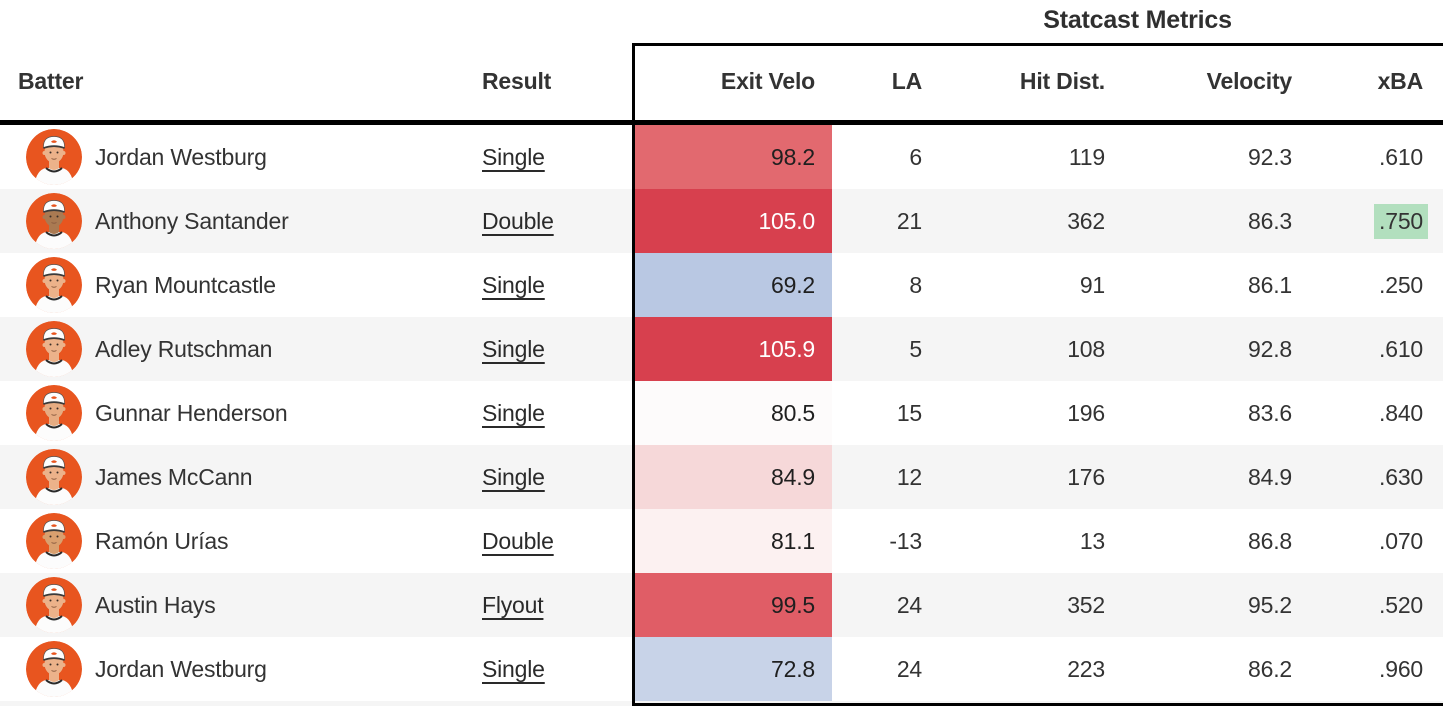 Image resolution: width=1443 pixels, height=706 pixels. Describe the element at coordinates (721, 541) in the screenshot. I see `table-row: Ramón Urías Double 81.1 -13 13 86.8 .070` at that location.